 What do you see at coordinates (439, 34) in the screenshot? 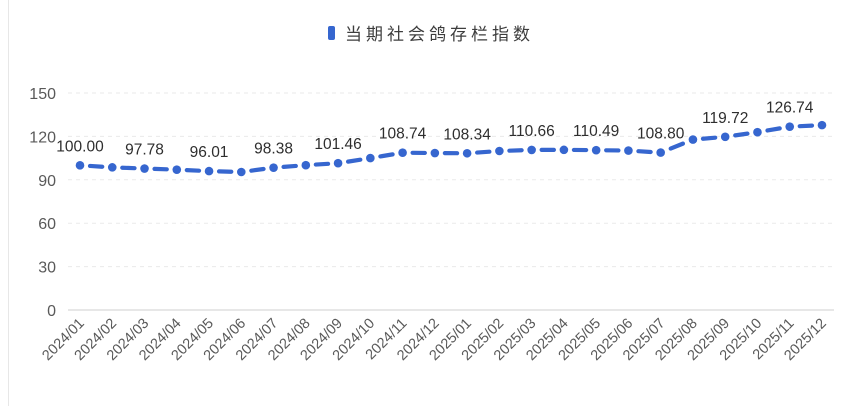
I see `legend-label: 当期社会鸽存栏指数` at bounding box center [439, 34].